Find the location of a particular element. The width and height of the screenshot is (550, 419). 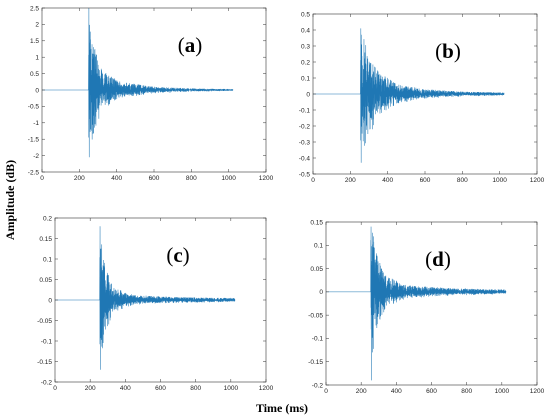

y-axis-title: Amplitude (dB) is located at coordinates (10, 200).